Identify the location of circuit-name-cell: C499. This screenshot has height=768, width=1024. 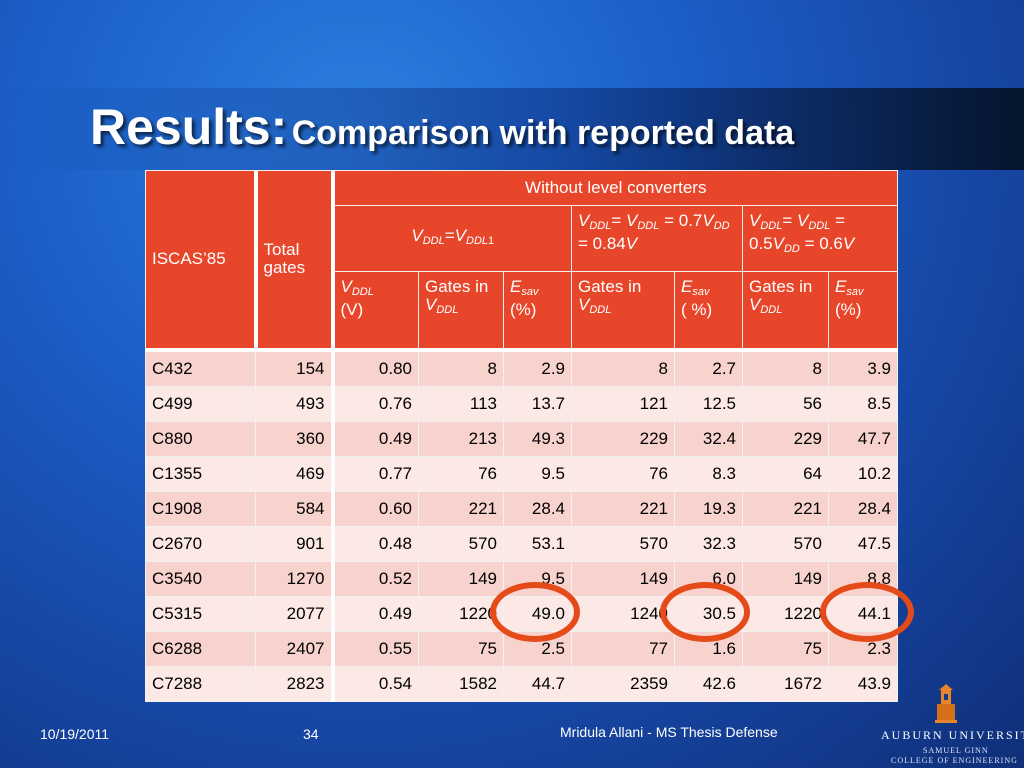
(200, 403).